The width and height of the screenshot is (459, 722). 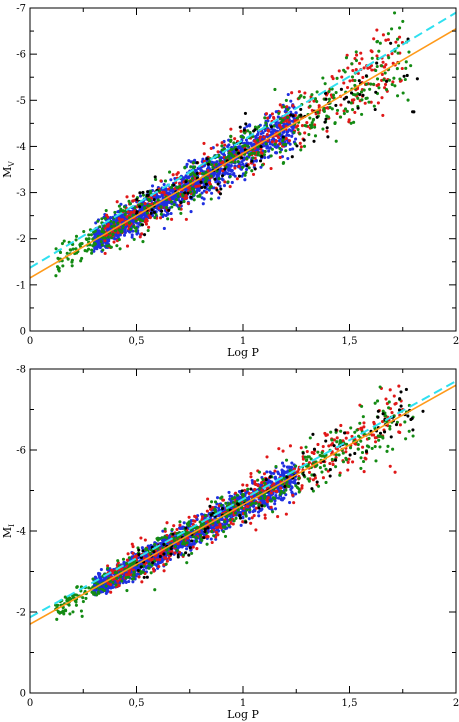 I want to click on y-tick-label: -7, so click(x=21, y=9).